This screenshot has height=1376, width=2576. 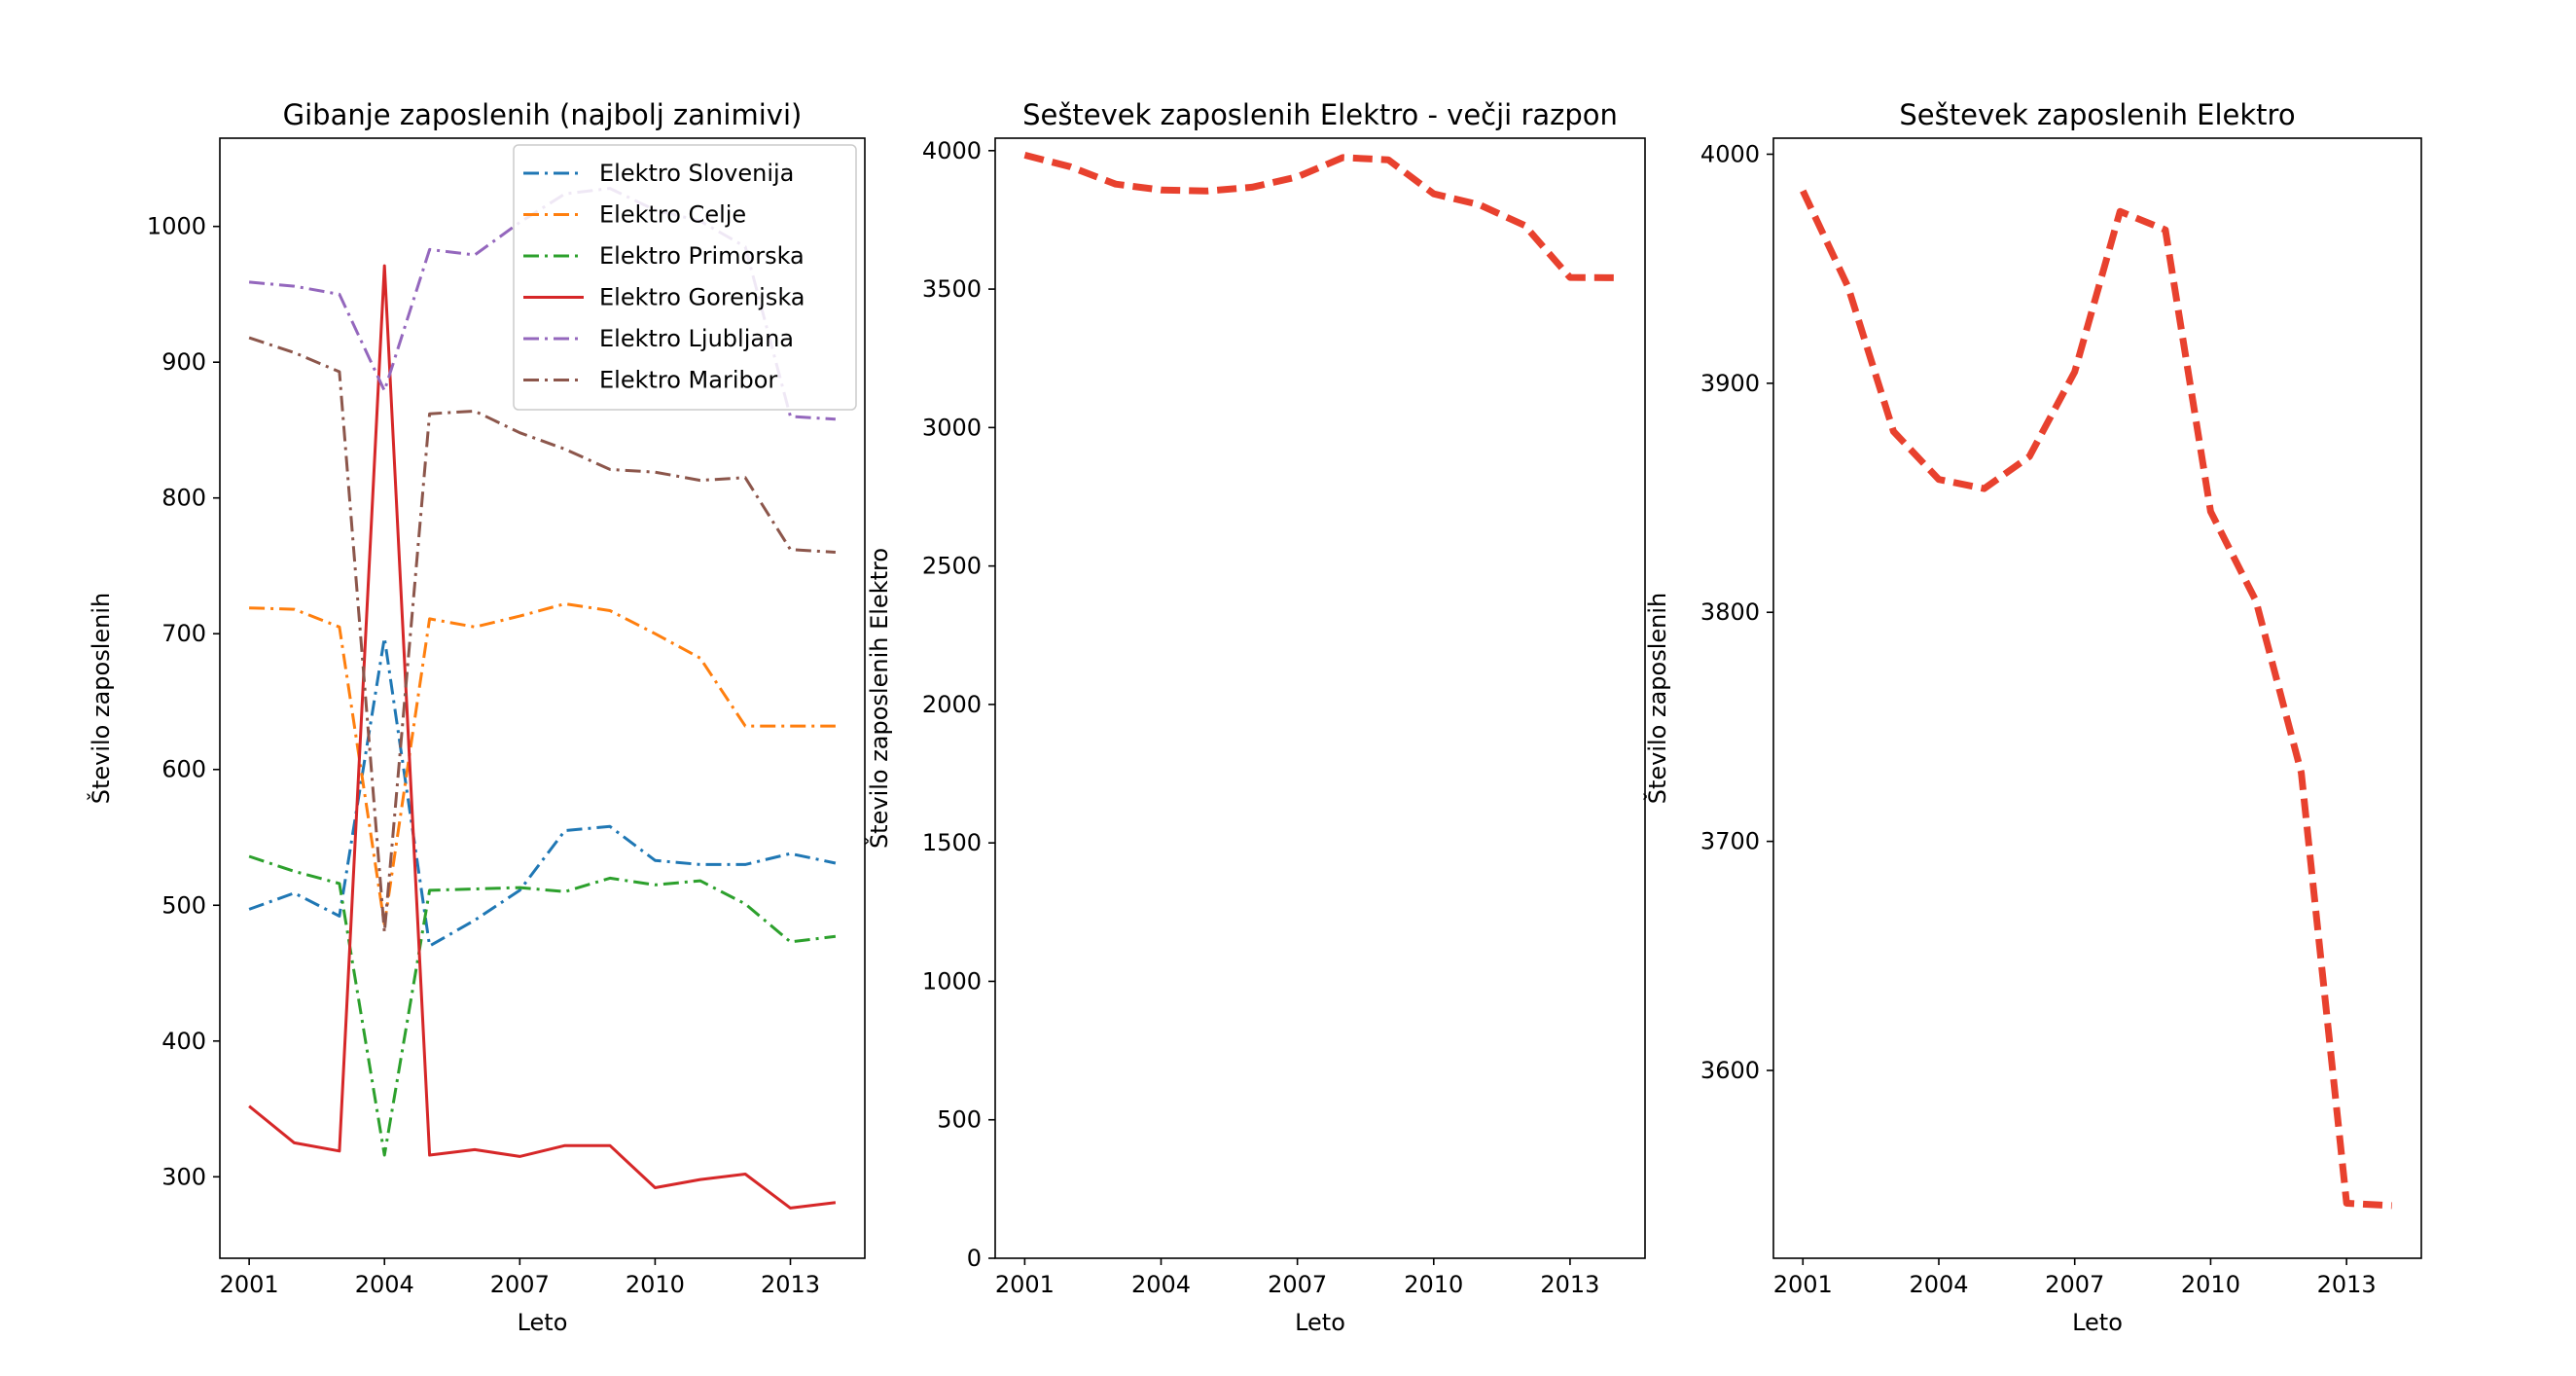 I want to click on y-tick-label: 3900, so click(x=1730, y=383).